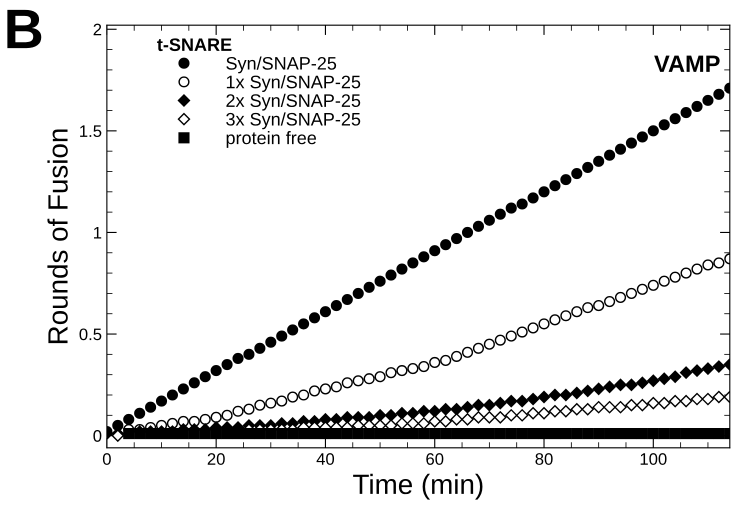  I want to click on x-tick-label: 80, so click(544, 459).